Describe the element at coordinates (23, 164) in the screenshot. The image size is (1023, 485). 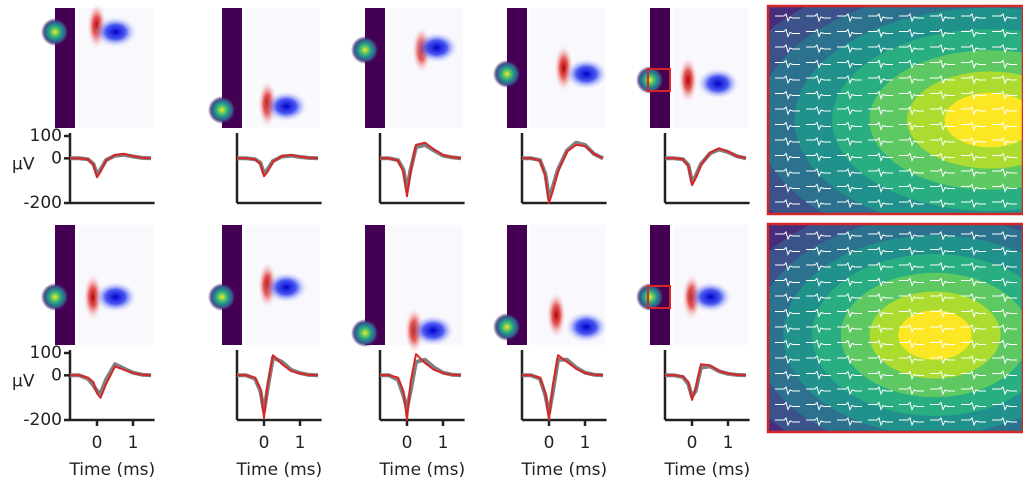
I see `y-label: μV` at that location.